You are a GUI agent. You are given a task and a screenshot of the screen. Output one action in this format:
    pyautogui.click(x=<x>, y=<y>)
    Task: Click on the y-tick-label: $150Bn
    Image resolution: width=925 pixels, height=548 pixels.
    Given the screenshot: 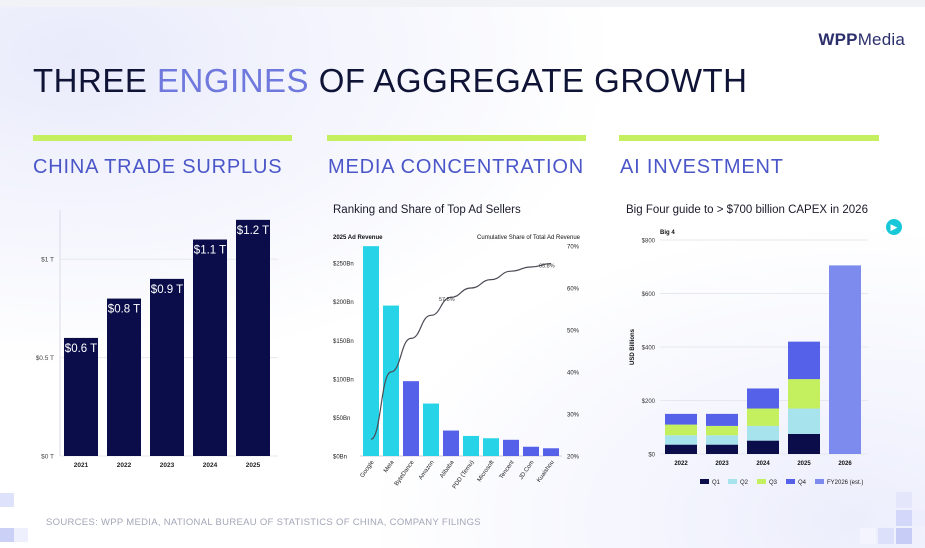 What is the action you would take?
    pyautogui.click(x=343, y=342)
    